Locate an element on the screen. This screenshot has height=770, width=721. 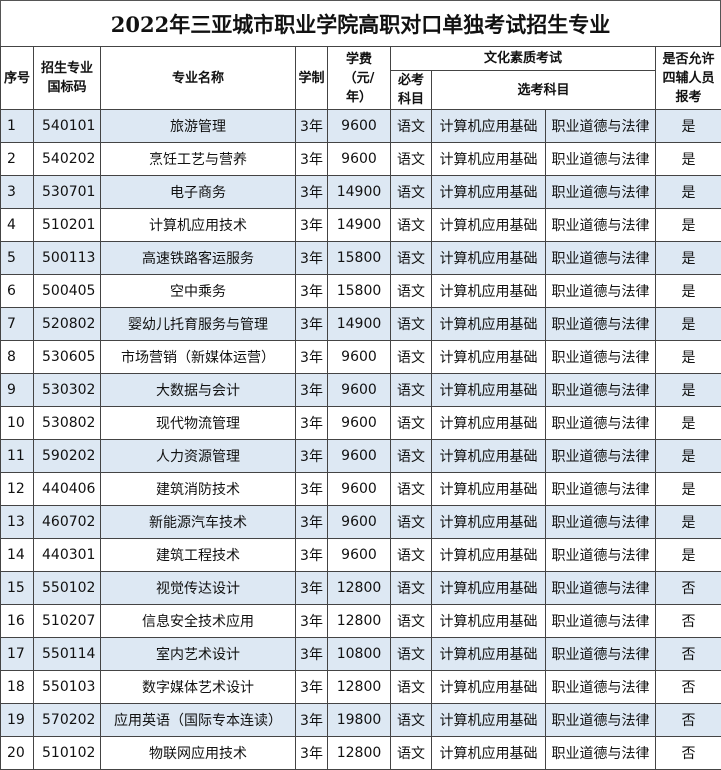
header-required: 必考科目 is located at coordinates (411, 90).